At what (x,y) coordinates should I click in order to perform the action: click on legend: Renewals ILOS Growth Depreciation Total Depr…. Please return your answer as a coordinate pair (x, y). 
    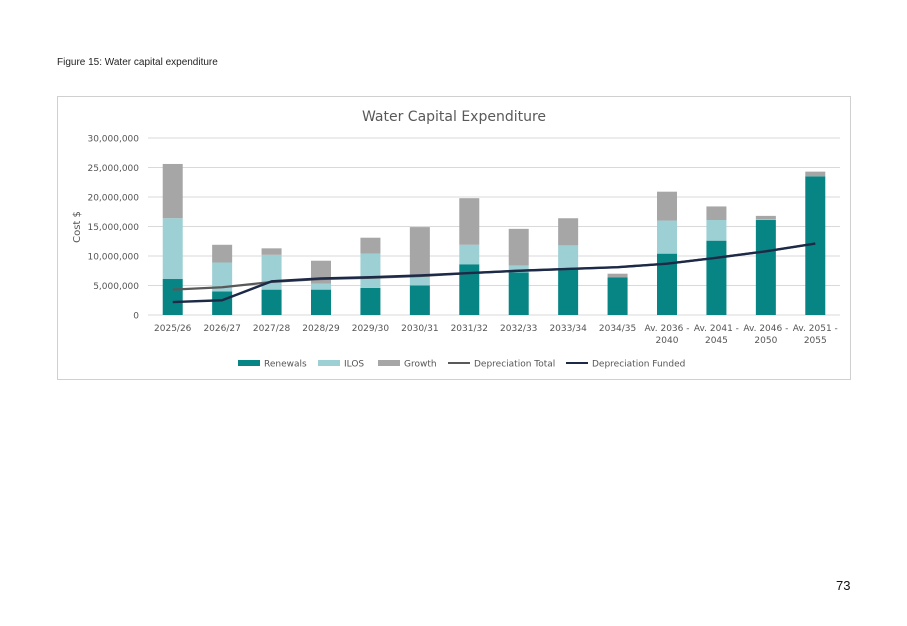
    Looking at the image, I should click on (461, 365).